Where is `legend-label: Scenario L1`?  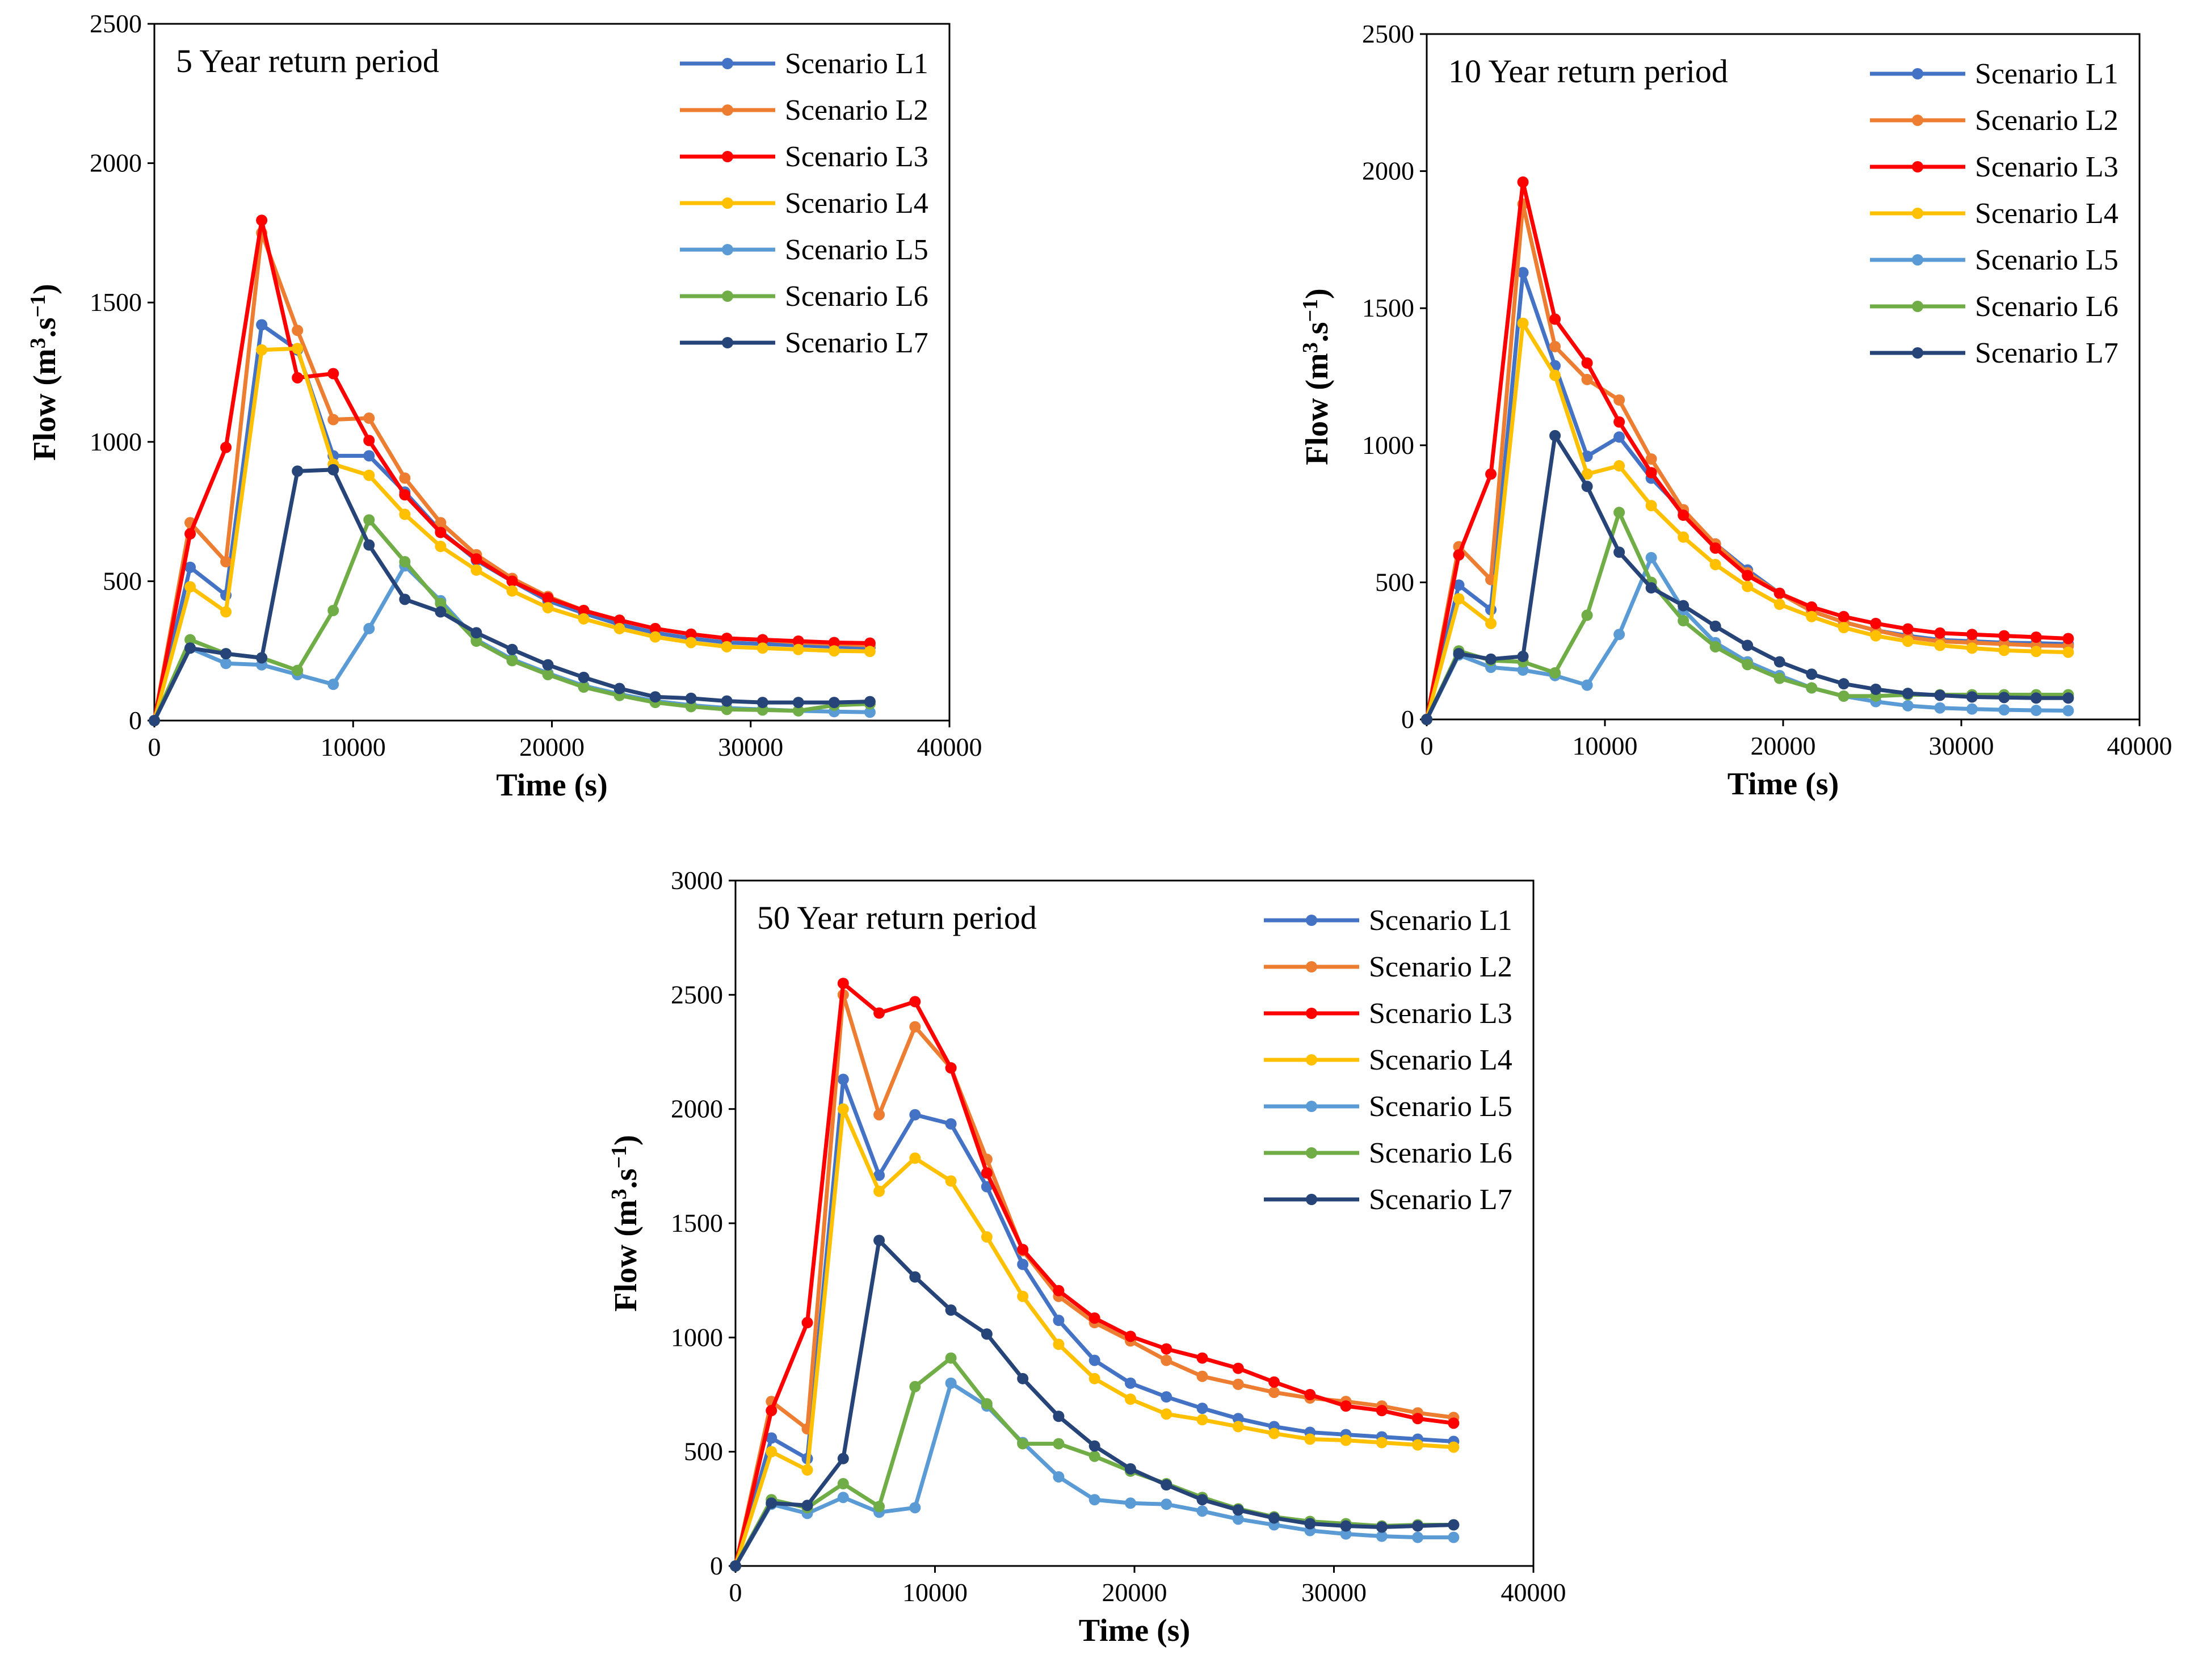 legend-label: Scenario L1 is located at coordinates (2047, 74).